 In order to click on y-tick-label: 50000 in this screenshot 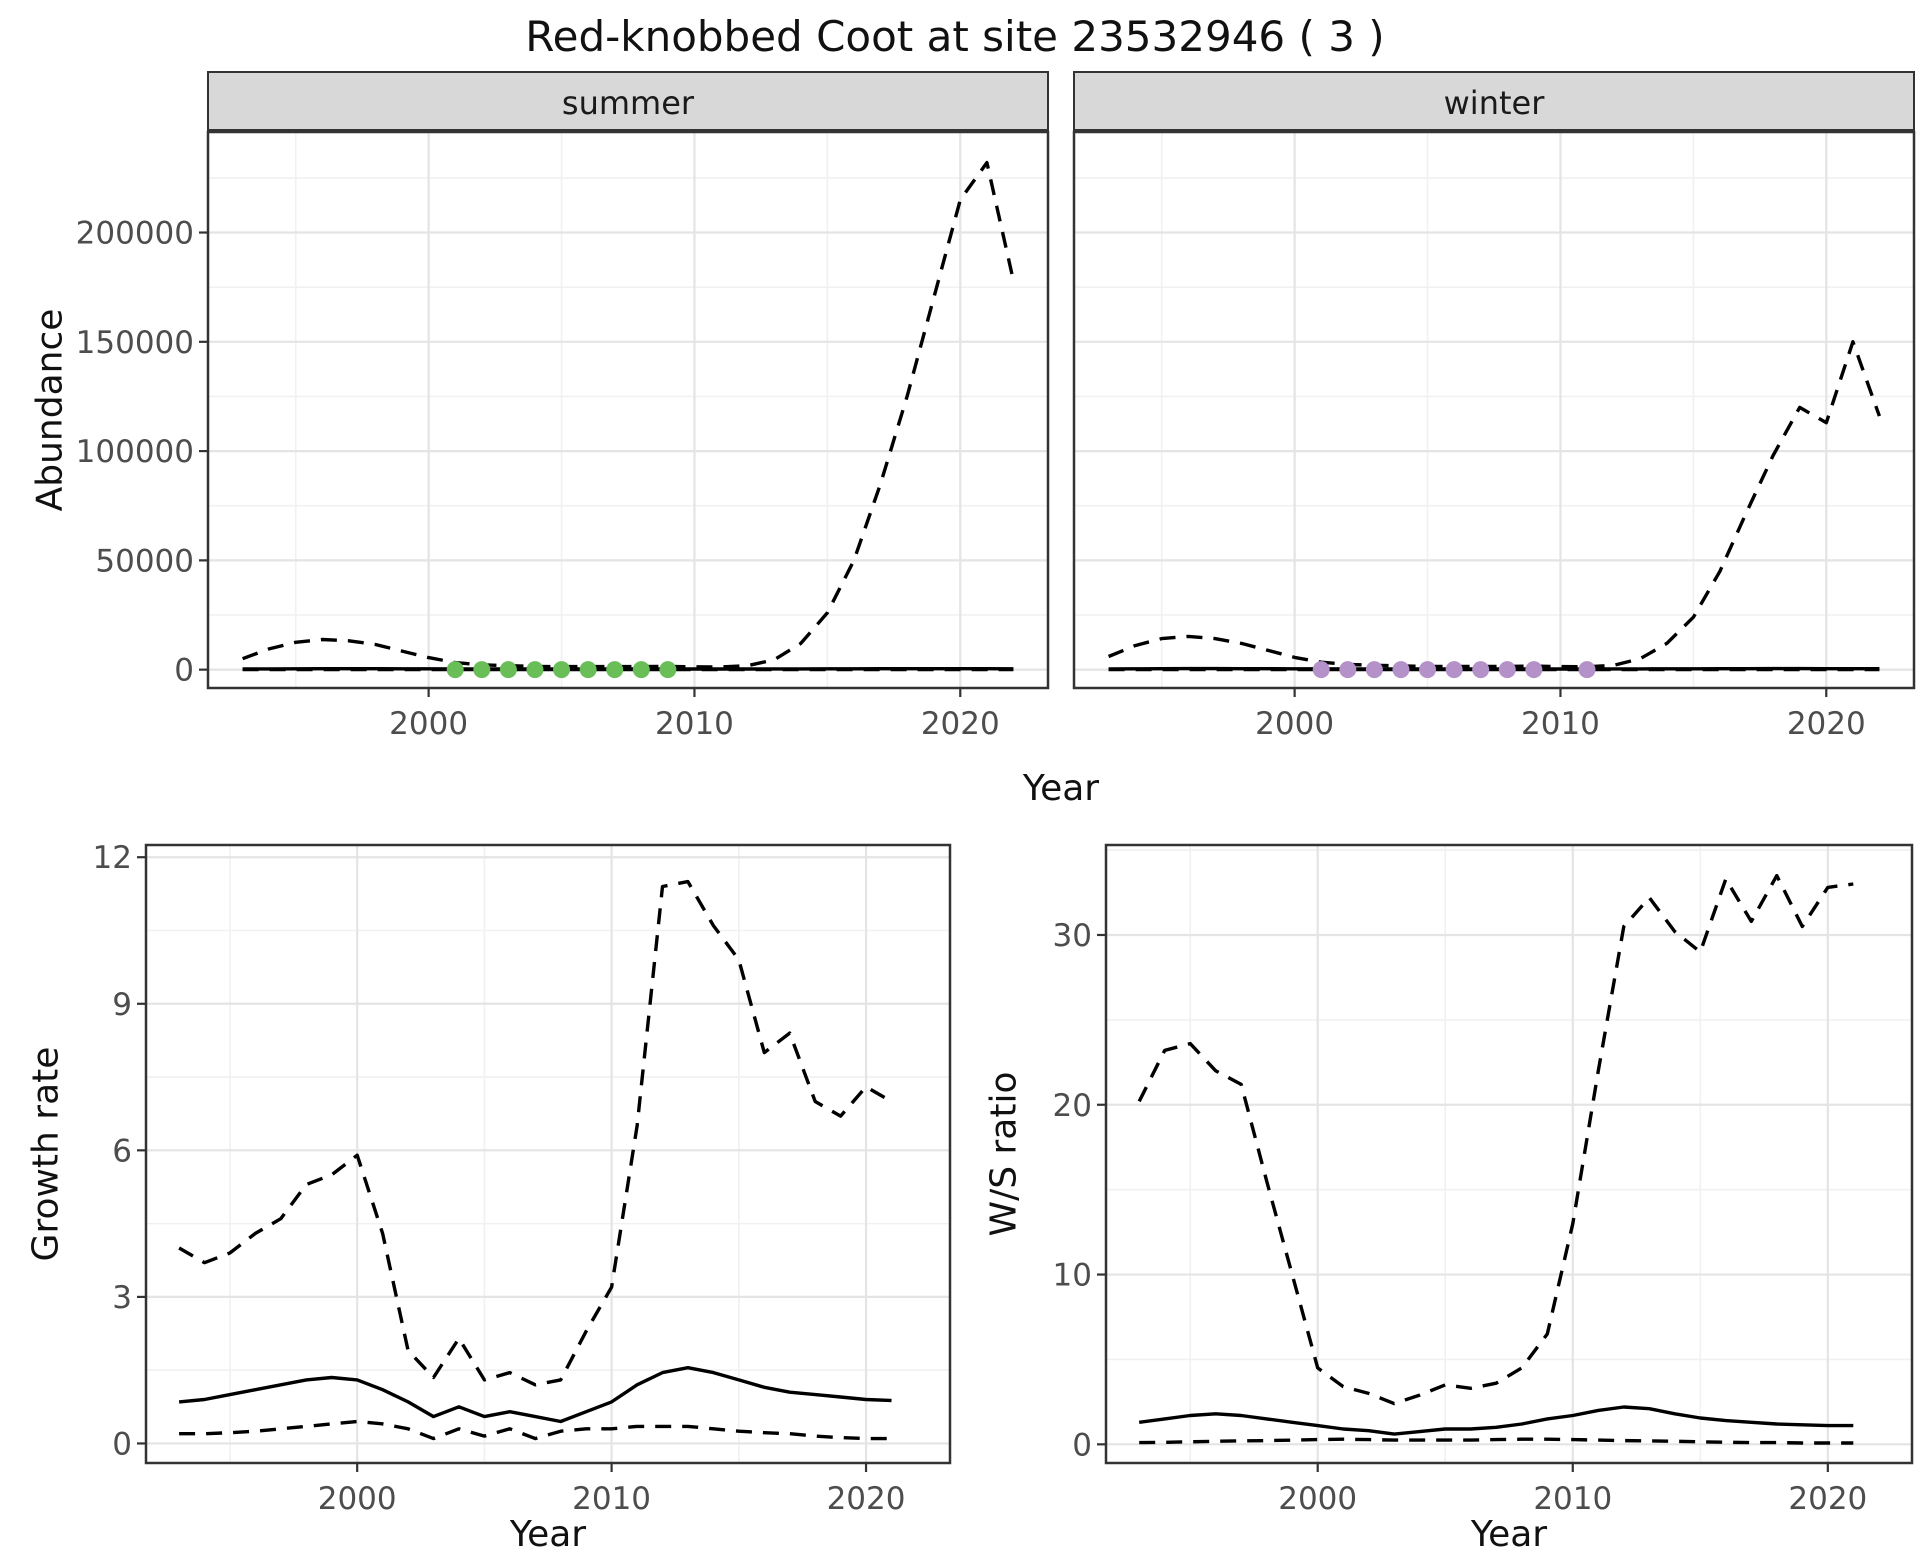, I will do `click(144, 561)`.